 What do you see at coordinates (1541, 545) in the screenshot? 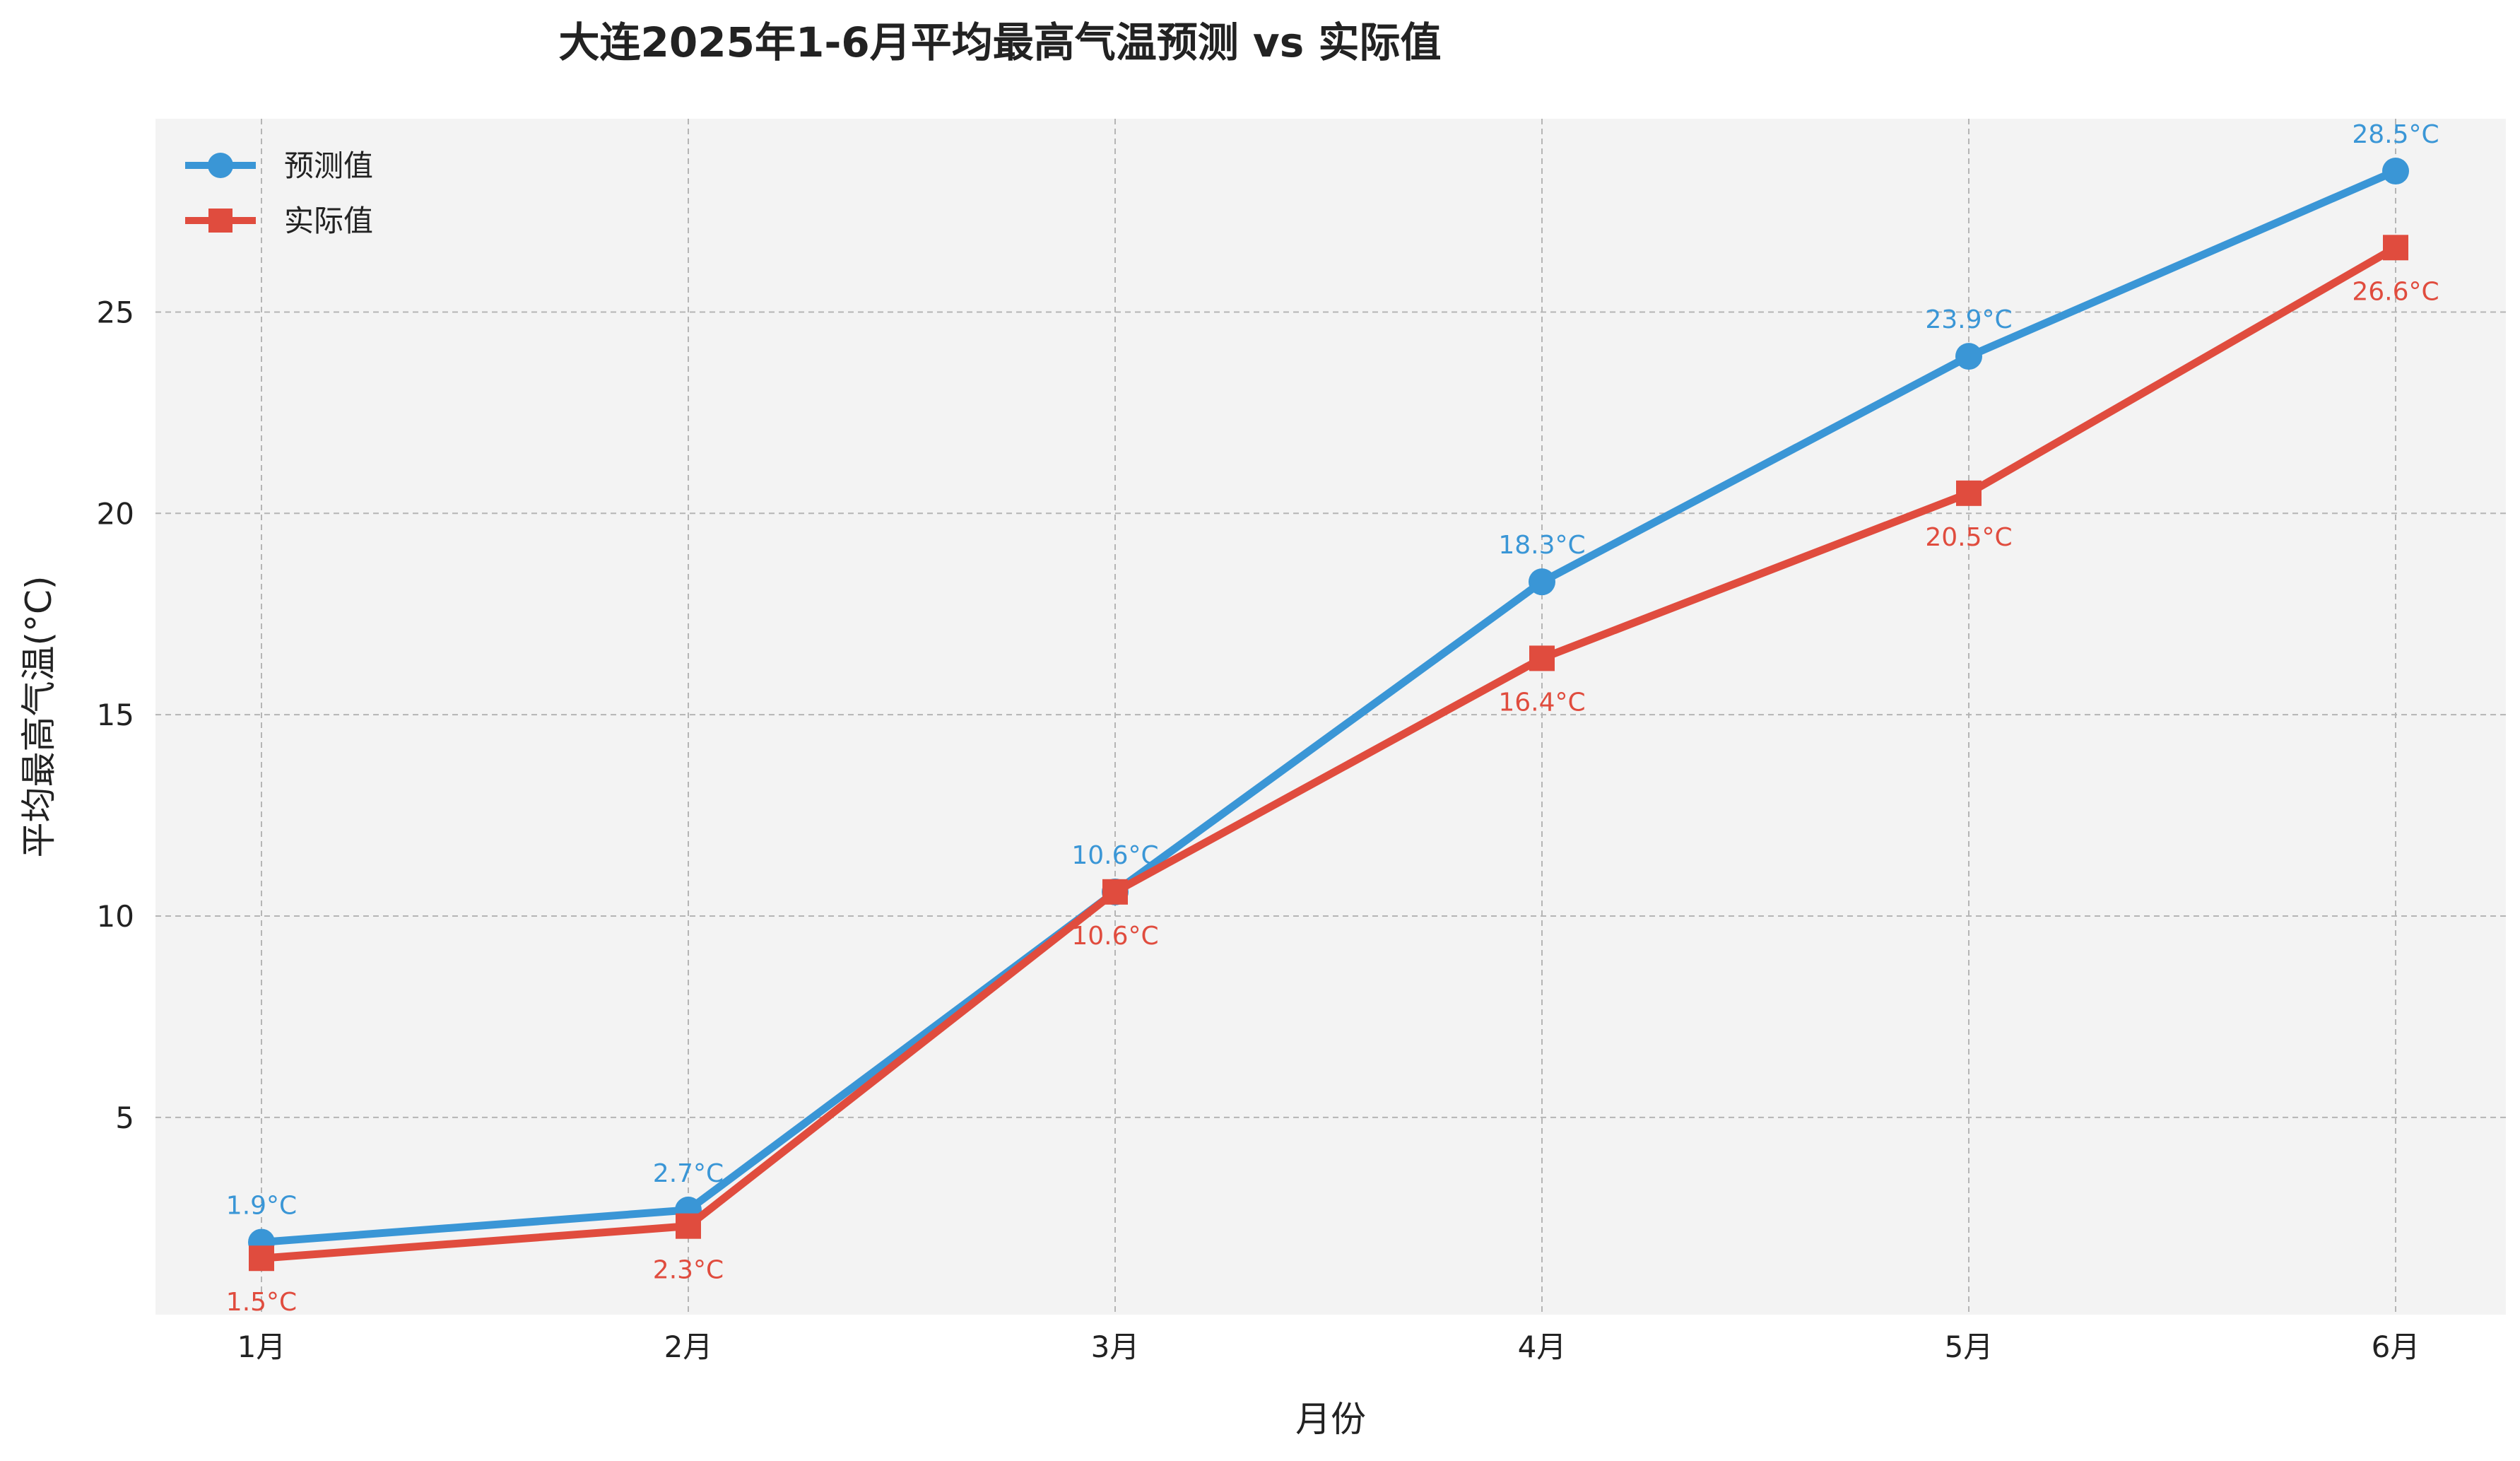
I see `data-label: 18.3°C` at bounding box center [1541, 545].